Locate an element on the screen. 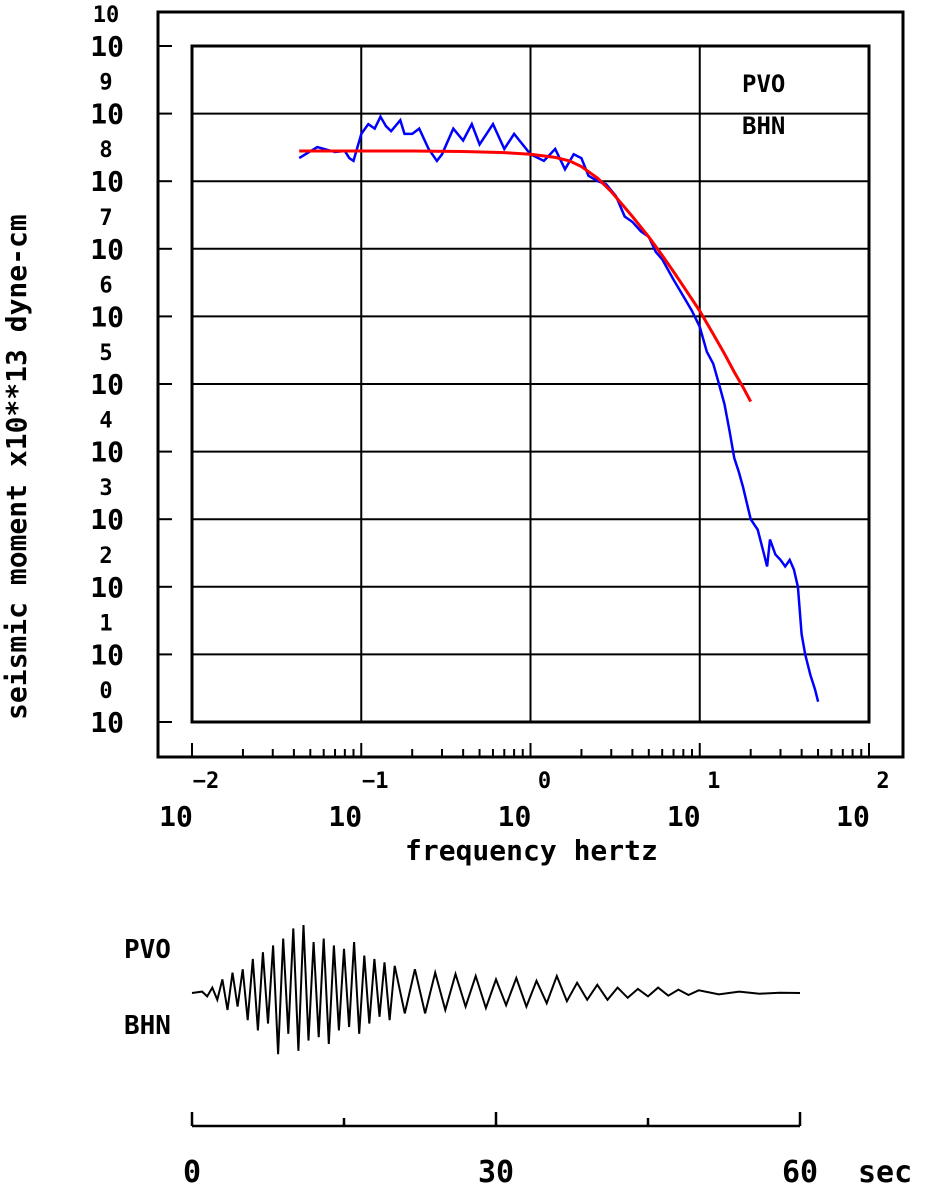 The height and width of the screenshot is (1184, 928). x-tick-exponent: 2 is located at coordinates (882, 781).